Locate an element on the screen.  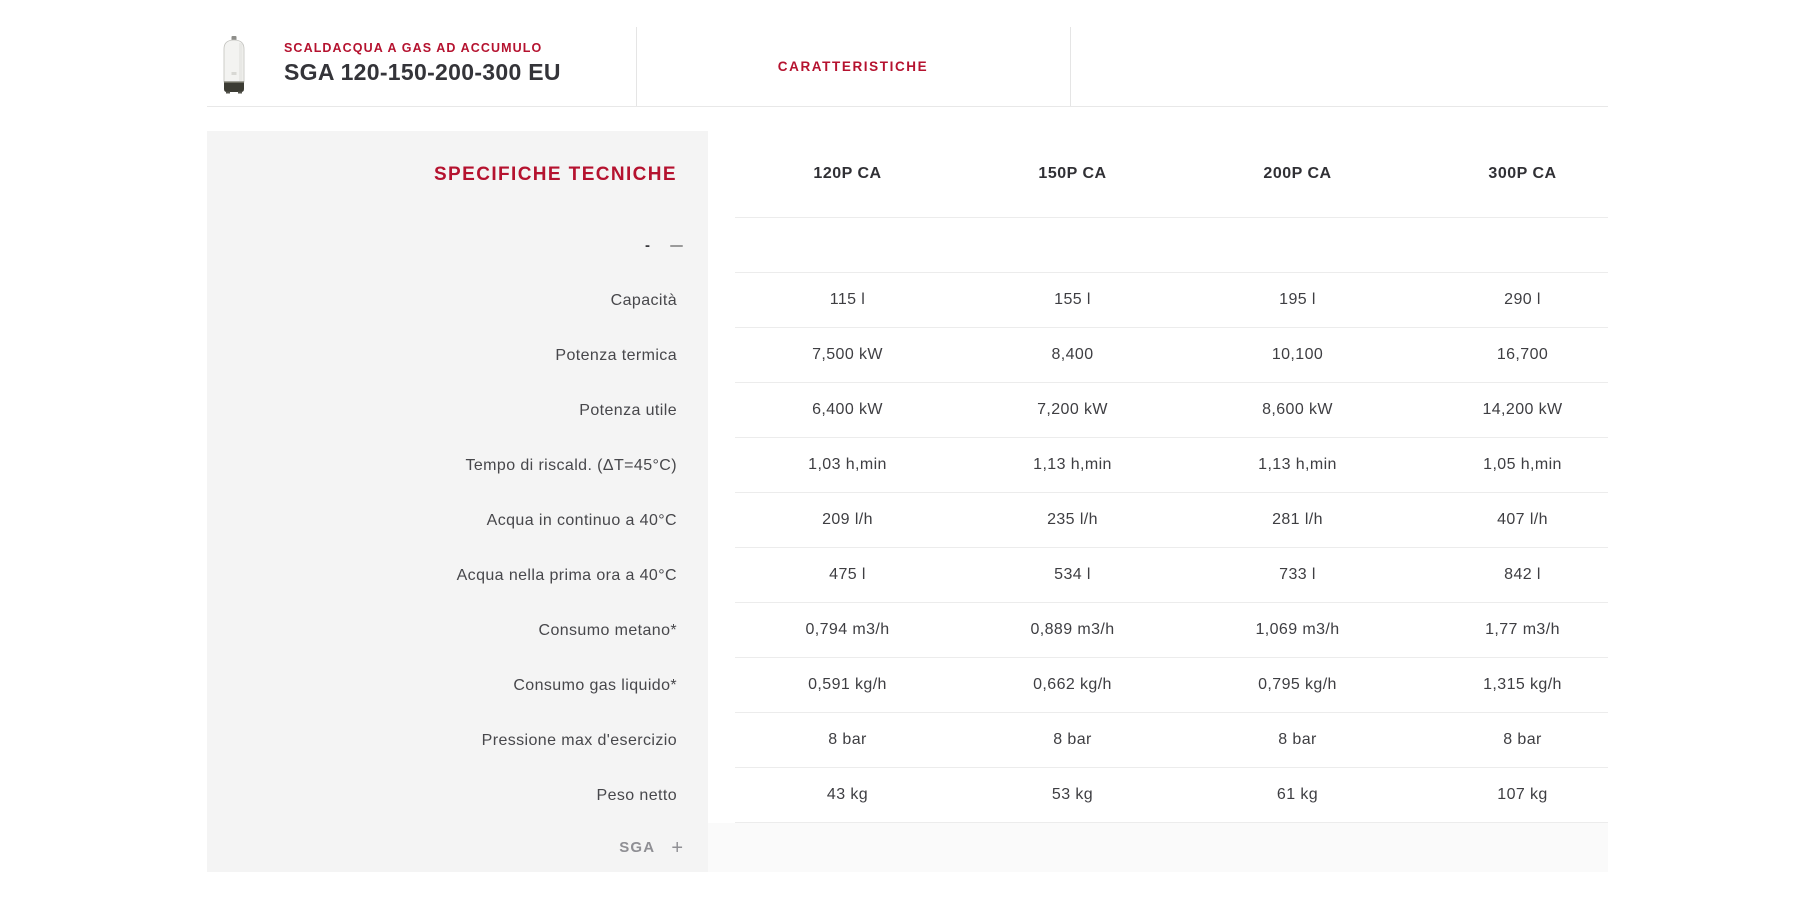
table-row: Capacità 115 l 155 l 195 l 290 l is located at coordinates (907, 300).